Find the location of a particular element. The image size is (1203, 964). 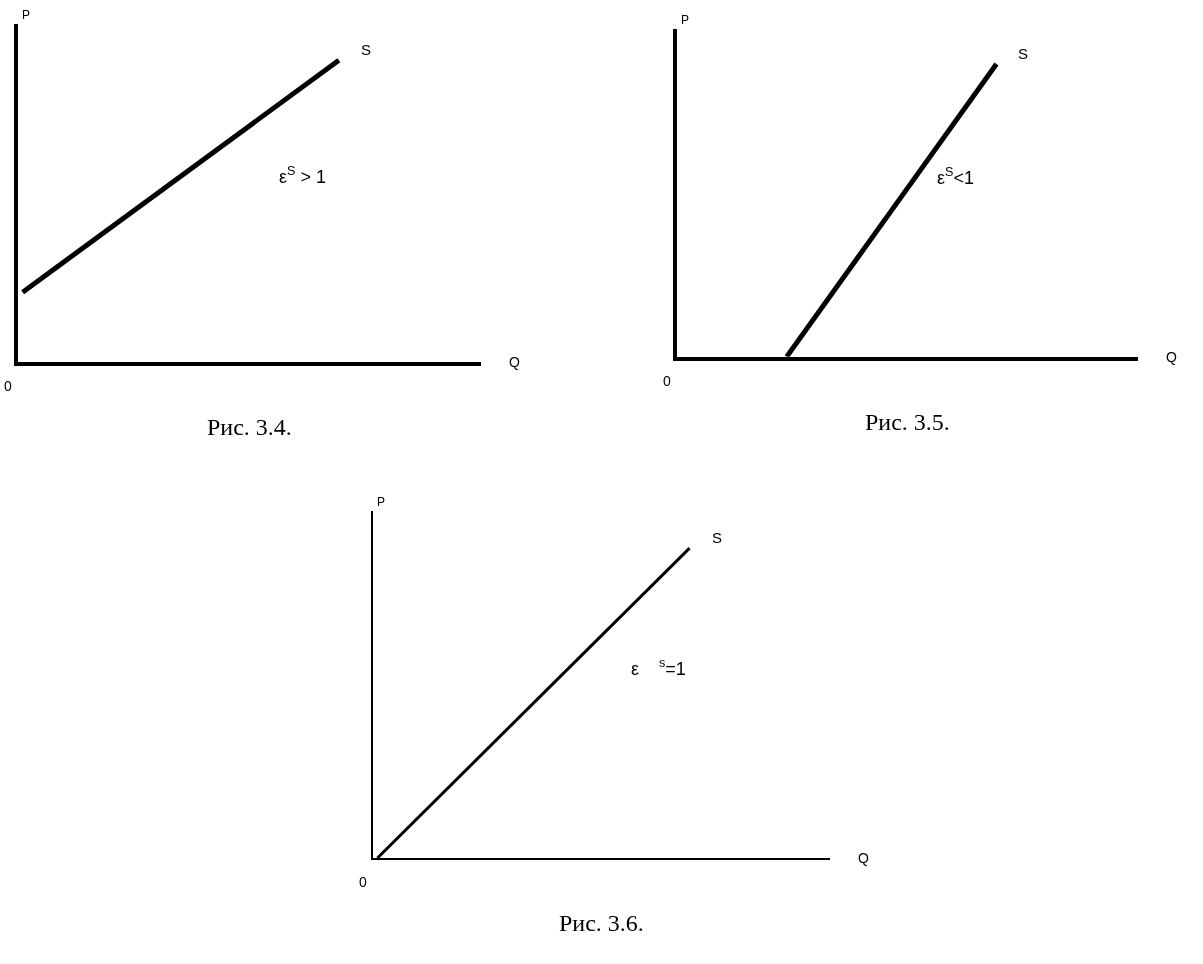

annotation: ε$^{S}$ > 1 is located at coordinates (302, 175).